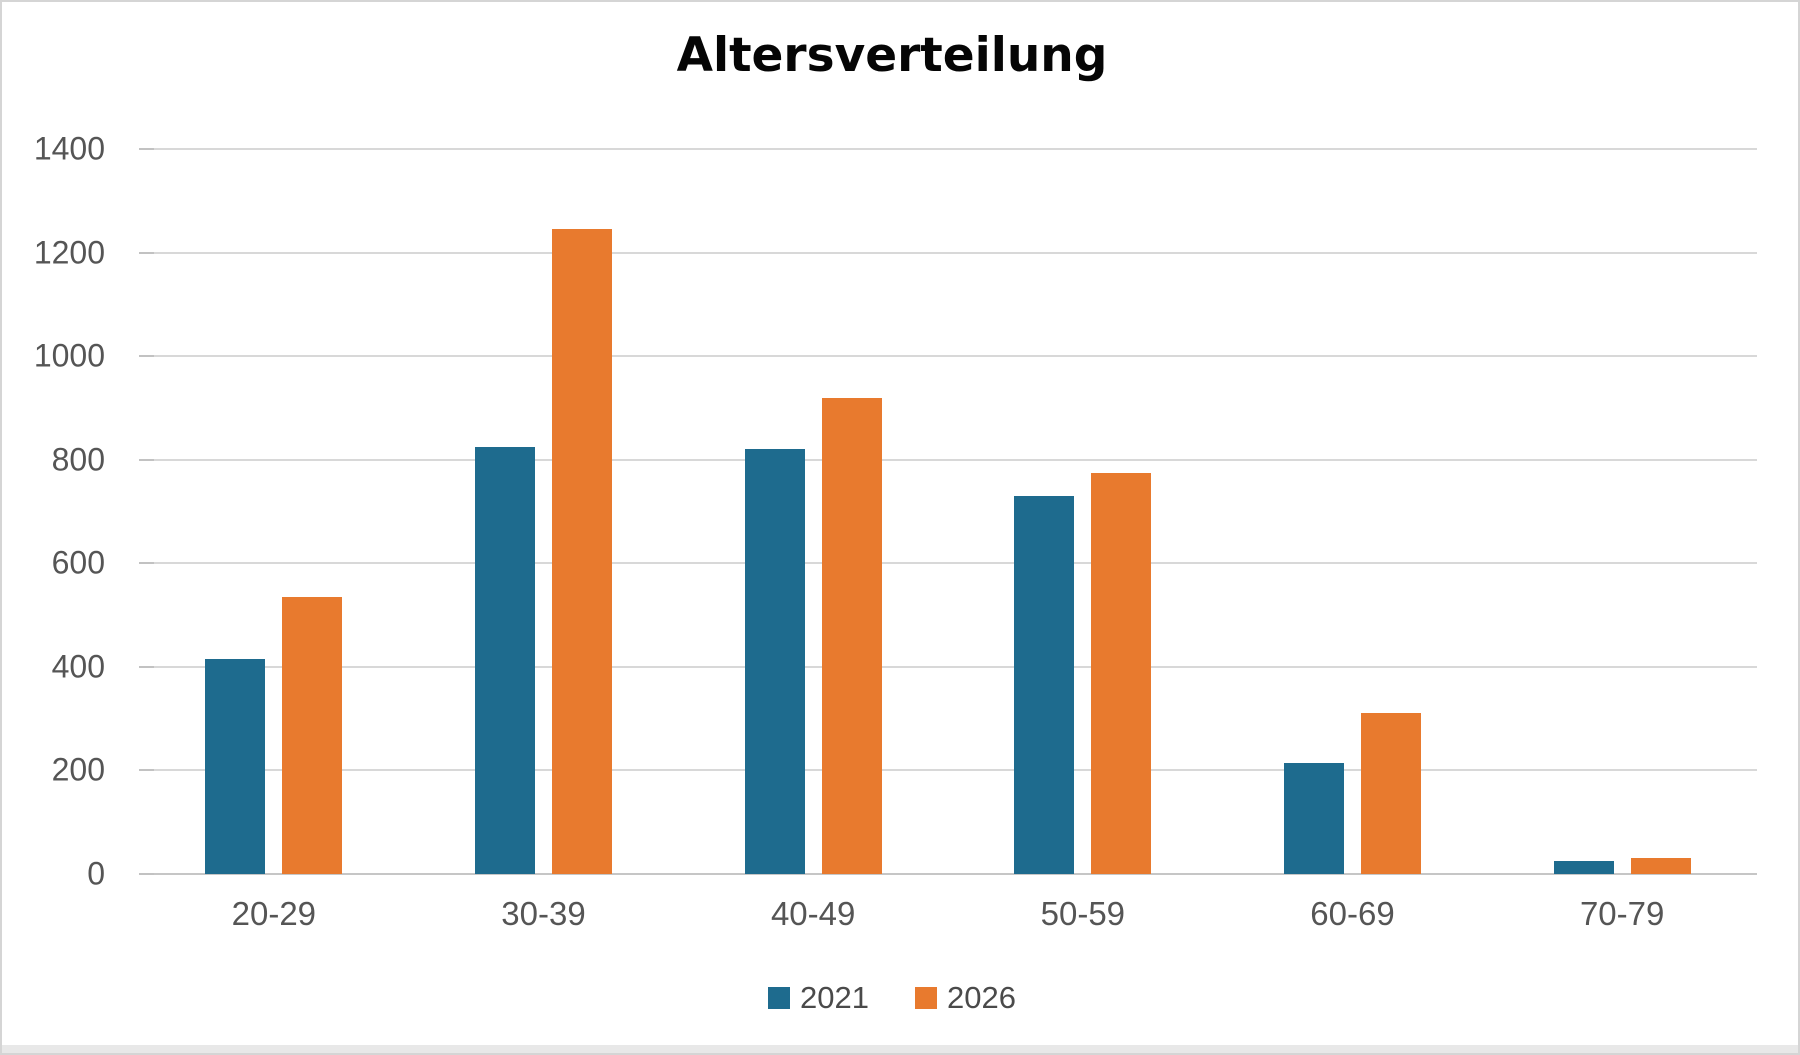  I want to click on y-tick-label-1400: 1400, so click(69, 148).